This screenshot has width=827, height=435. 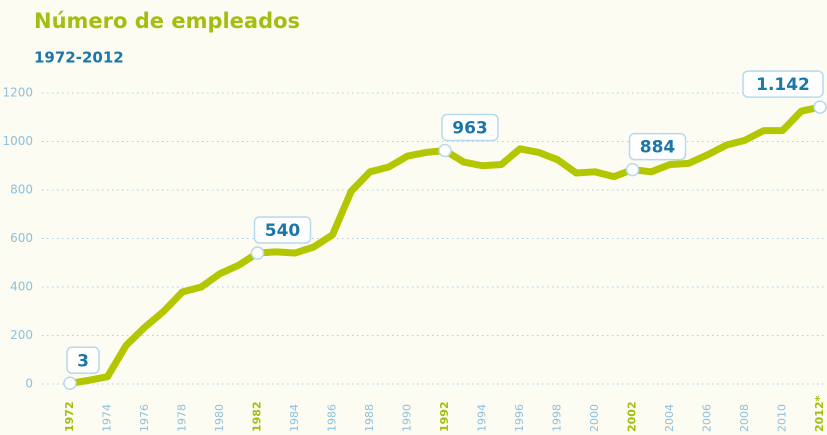 I want to click on value-label: 884, so click(x=658, y=148).